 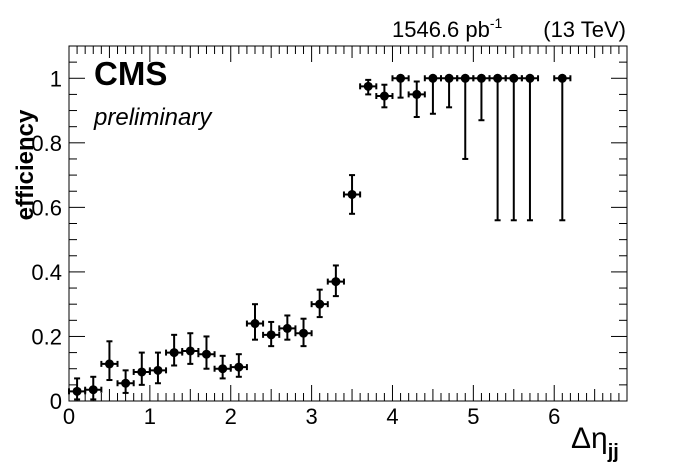 I want to click on x-tick-label: 4, so click(x=392, y=416).